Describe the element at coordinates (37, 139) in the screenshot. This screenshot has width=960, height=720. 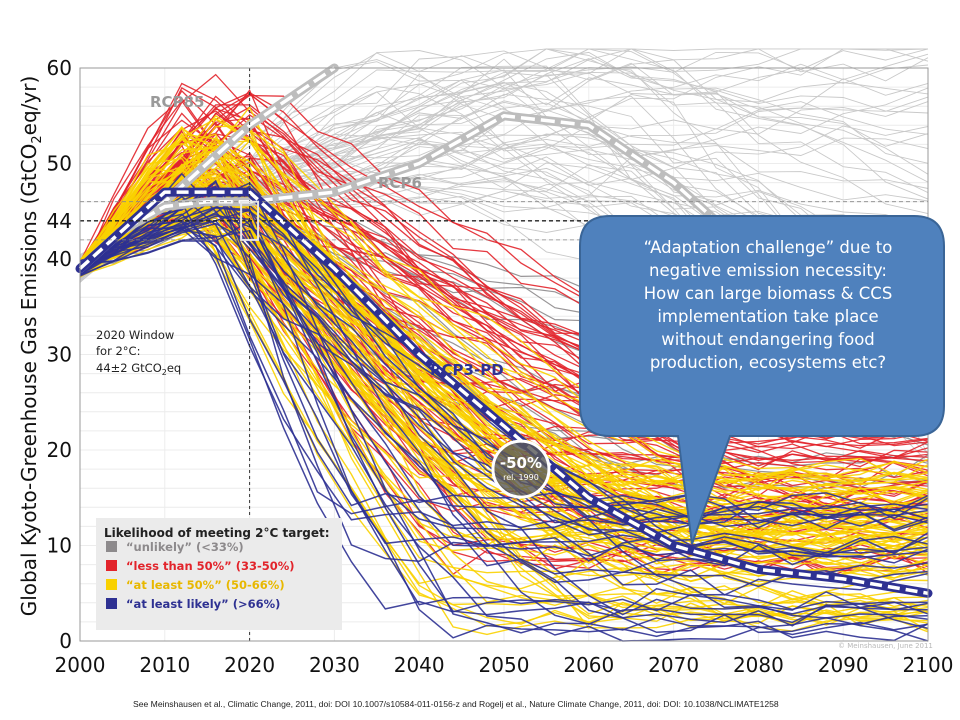
I see `y-axis-label-sub: 2` at that location.